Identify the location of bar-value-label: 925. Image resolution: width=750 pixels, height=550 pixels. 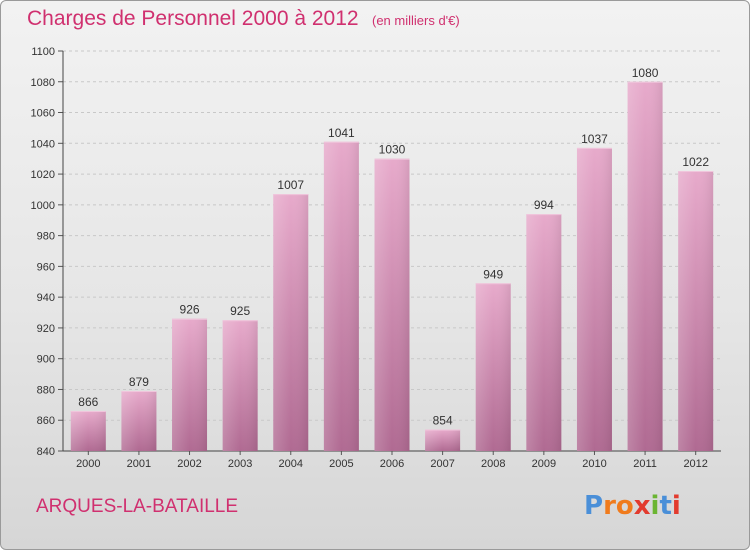
(240, 311).